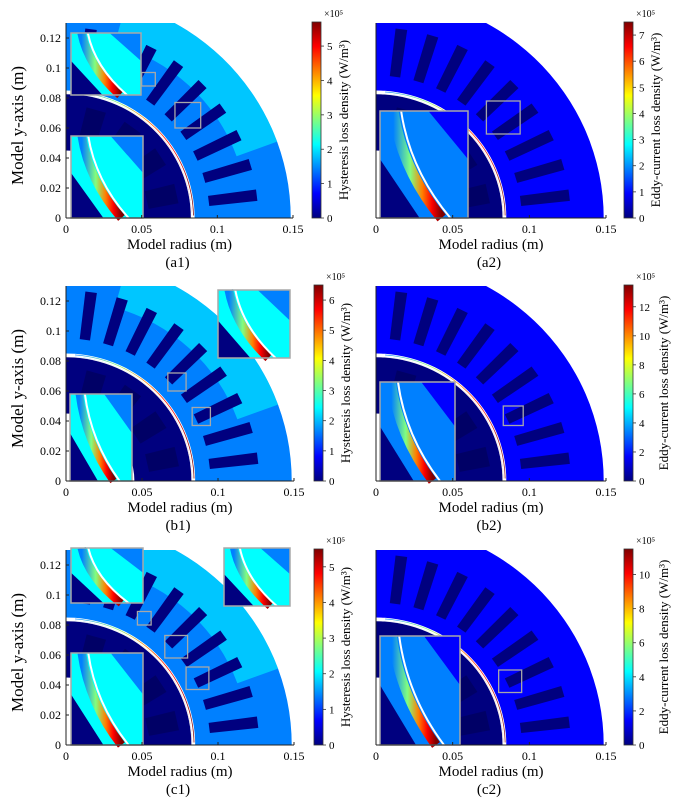 This screenshot has height=811, width=677. Describe the element at coordinates (50, 625) in the screenshot. I see `y-tick-label: 0.08` at that location.